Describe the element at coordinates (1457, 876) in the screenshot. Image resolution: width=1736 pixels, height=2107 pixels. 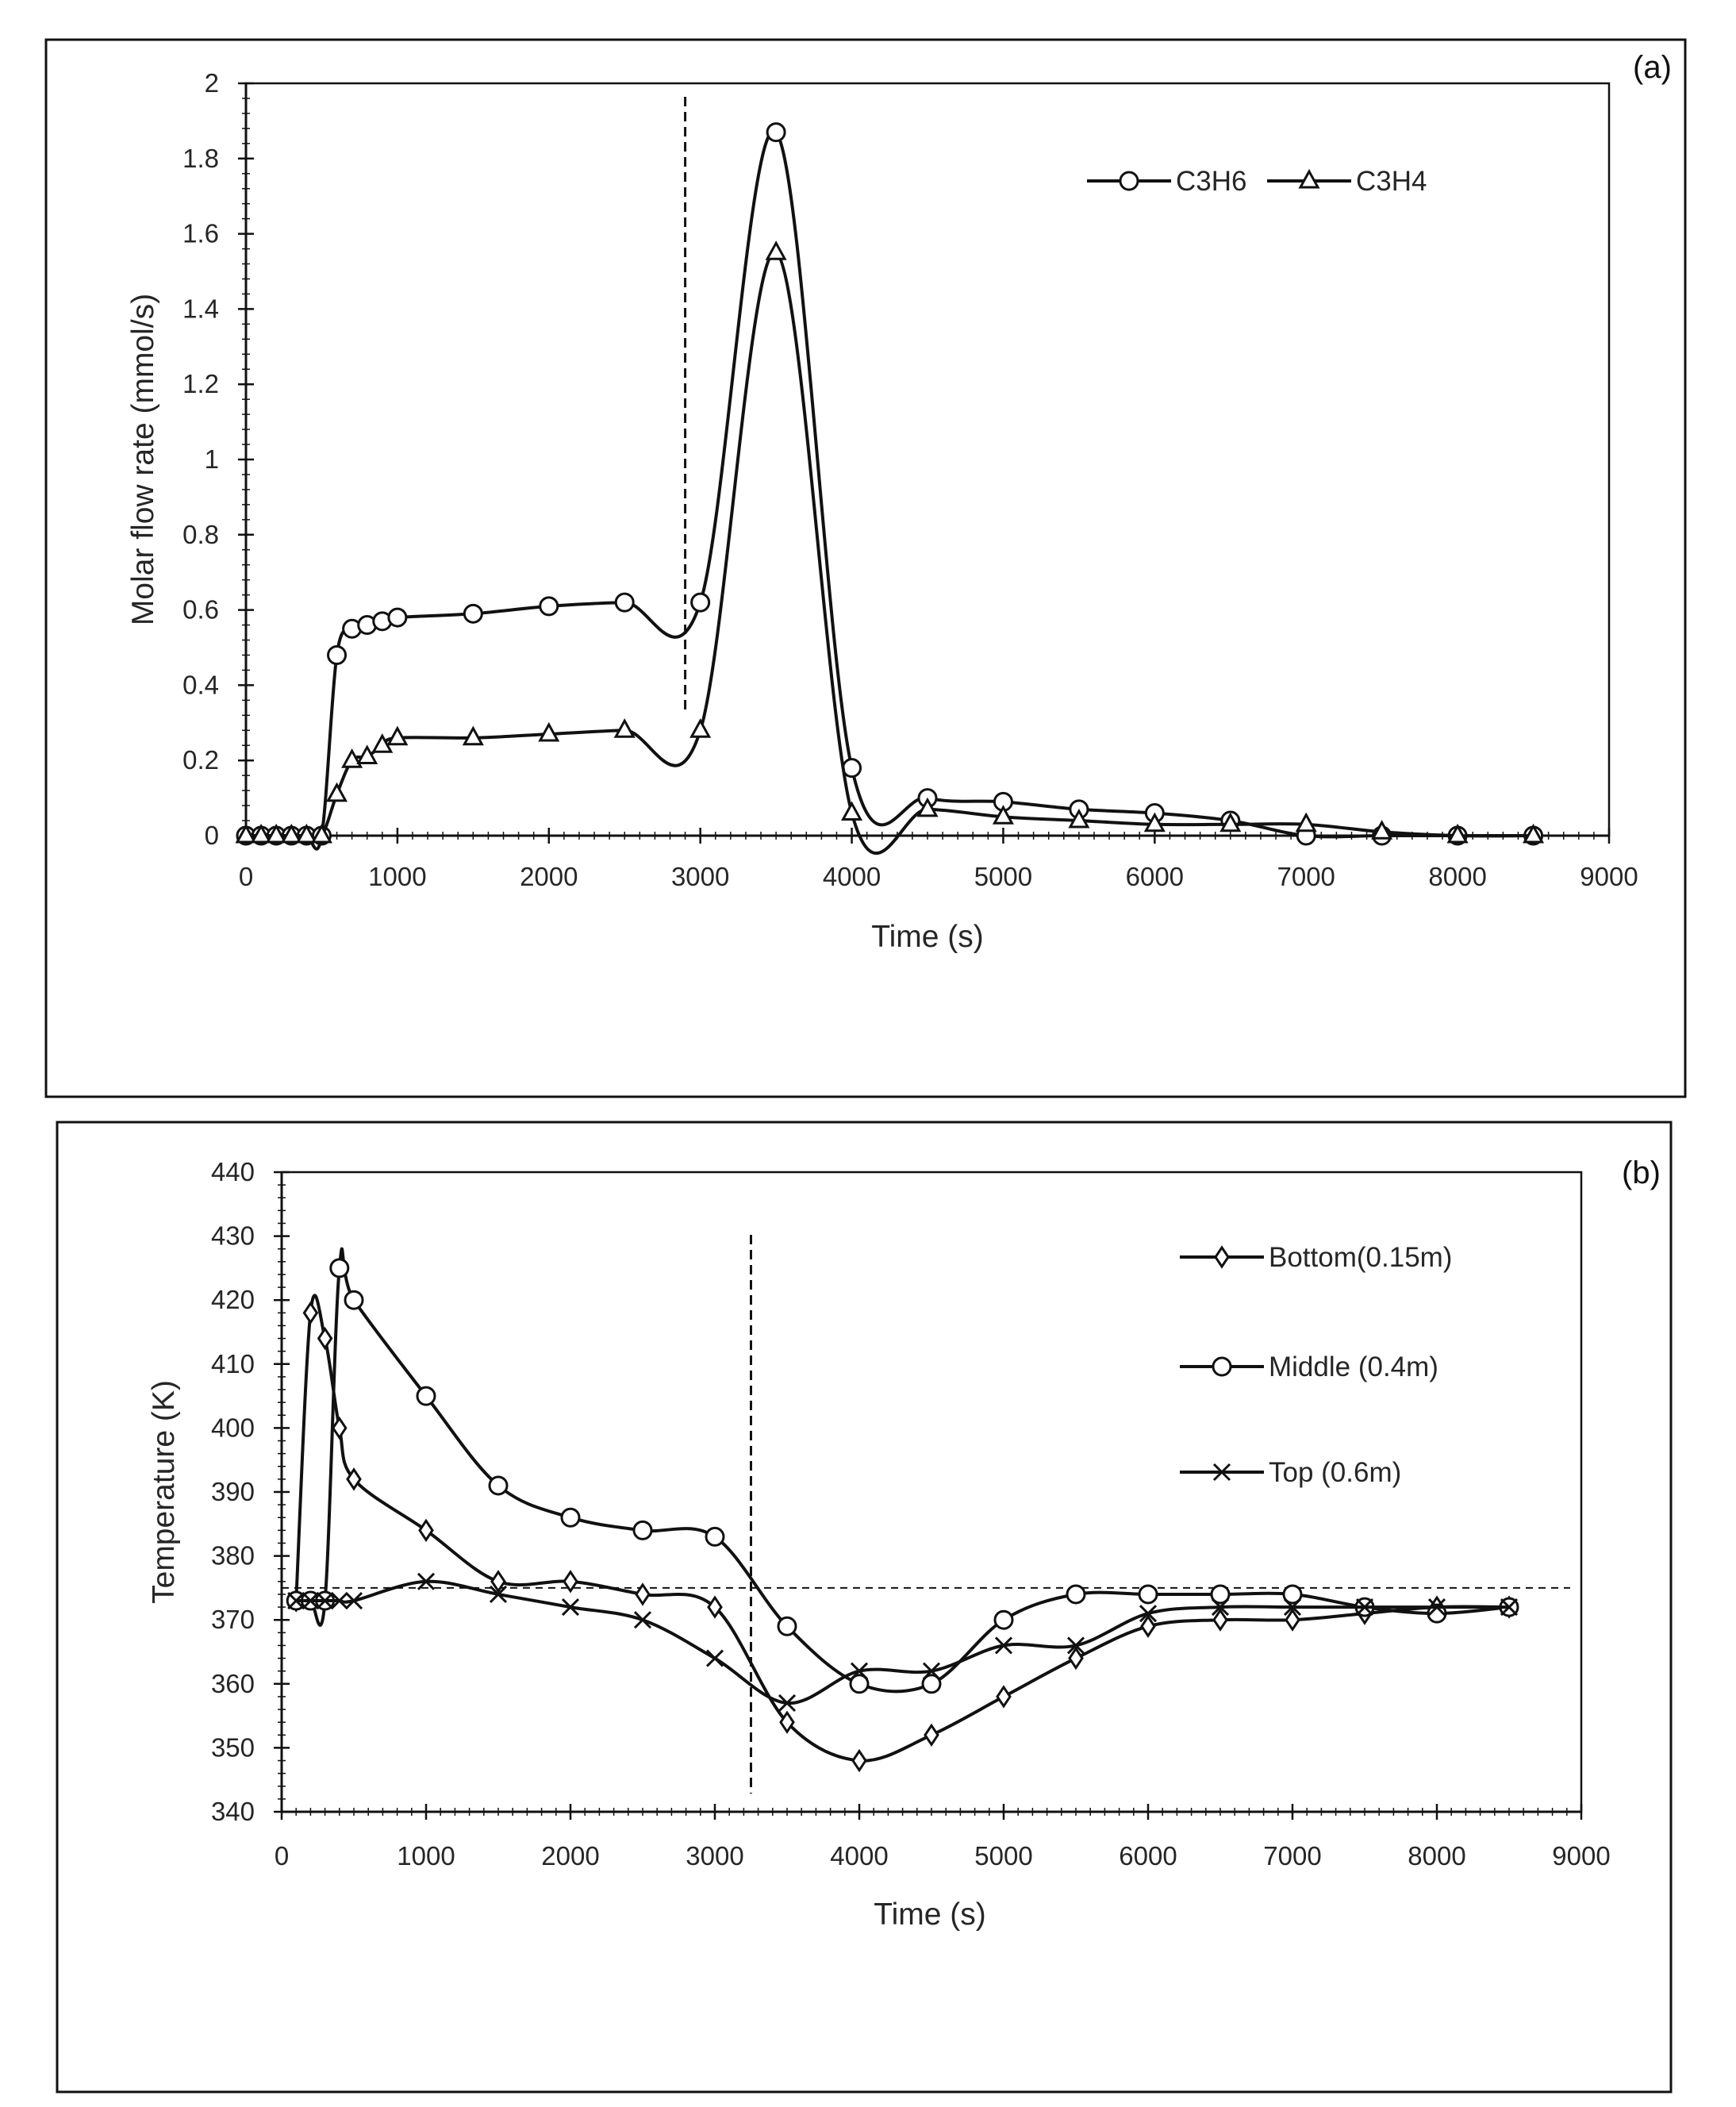
I see `a-x-tick-label: 8000` at that location.